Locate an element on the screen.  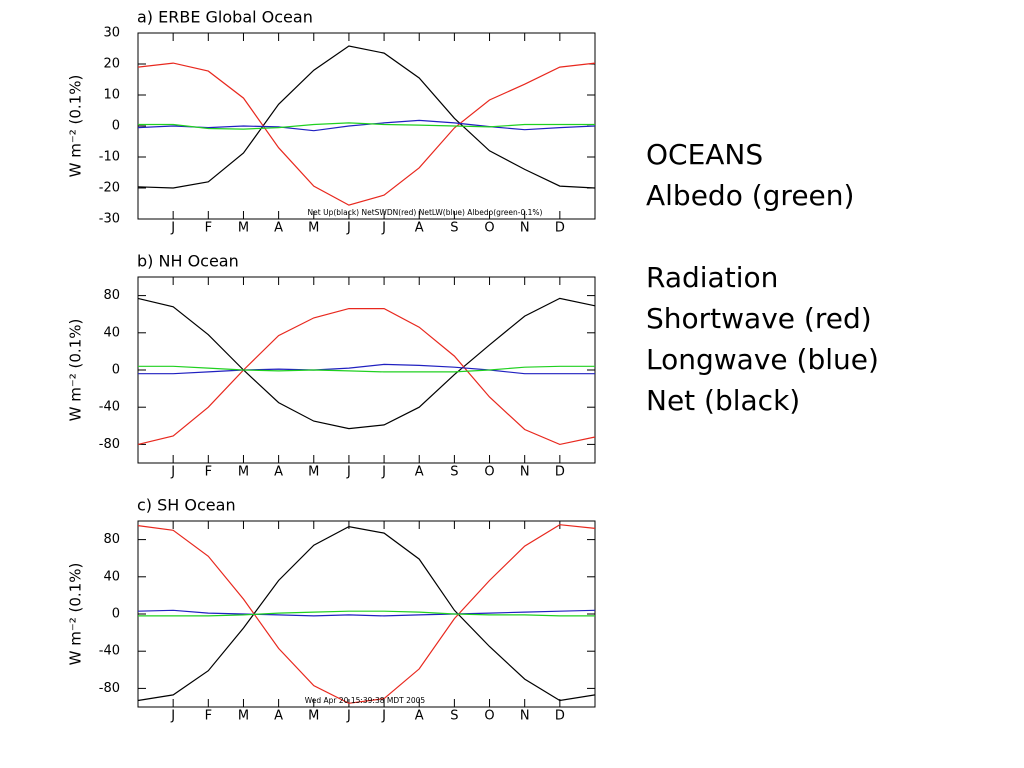
side-text: Net (black) is located at coordinates (723, 400).